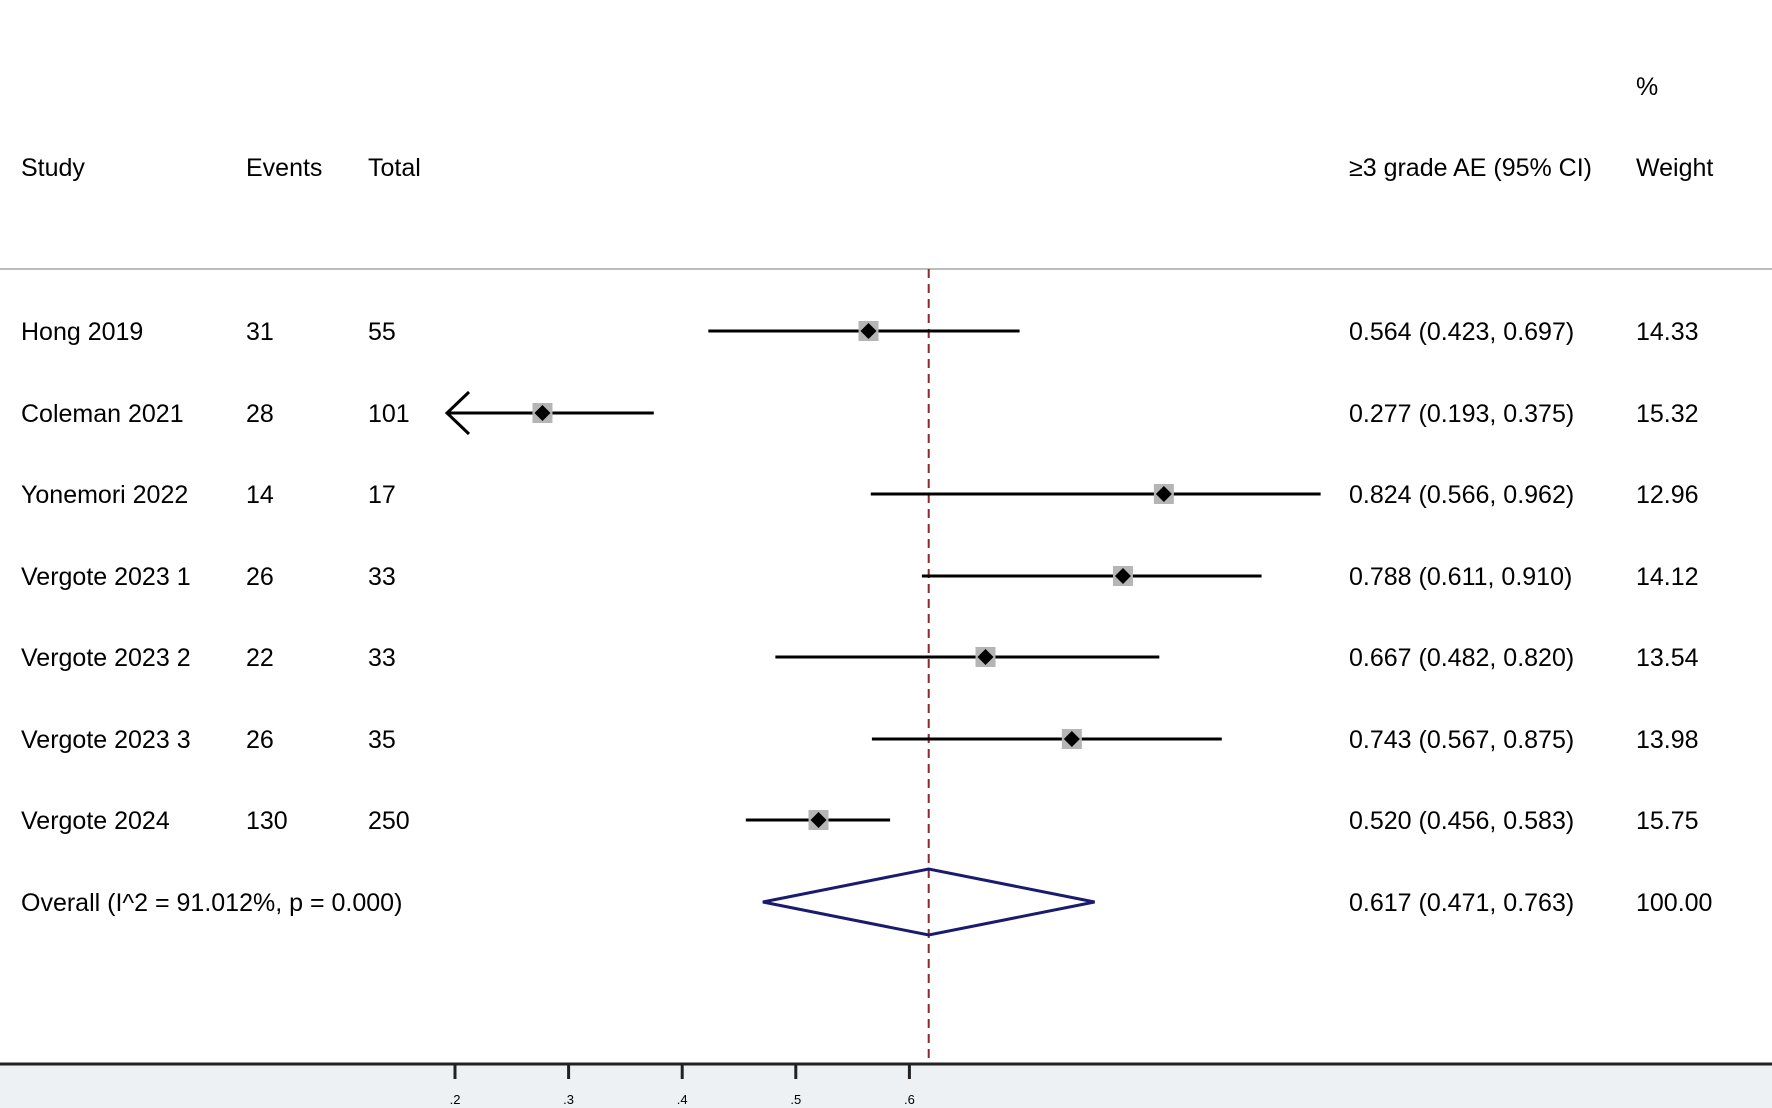 Image resolution: width=1772 pixels, height=1108 pixels. What do you see at coordinates (1674, 903) in the screenshot?
I see `overall-weight: 100.00` at bounding box center [1674, 903].